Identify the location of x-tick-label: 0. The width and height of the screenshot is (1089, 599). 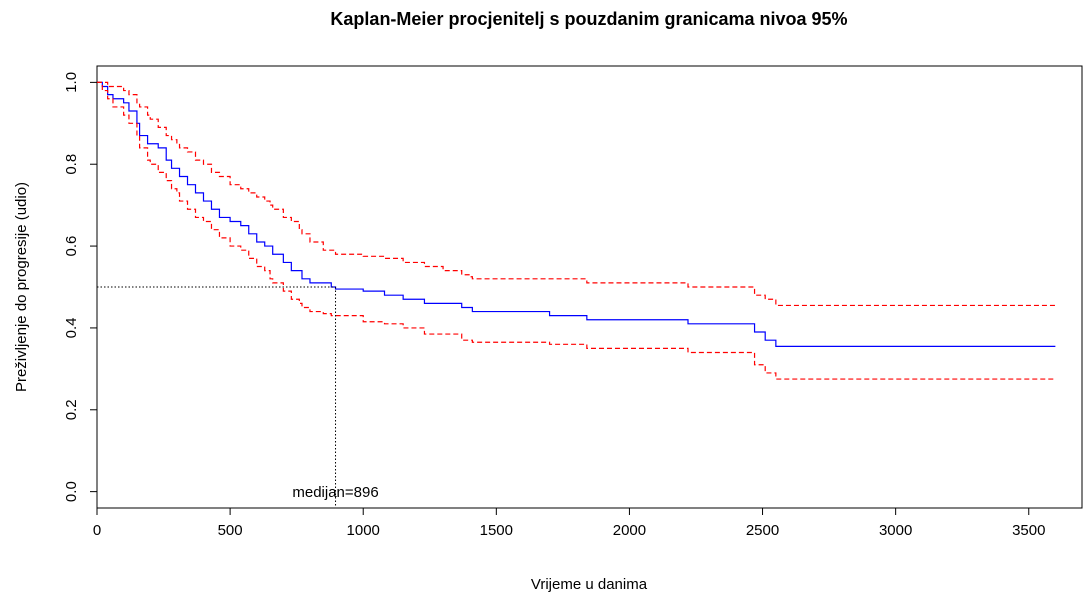
(97, 530).